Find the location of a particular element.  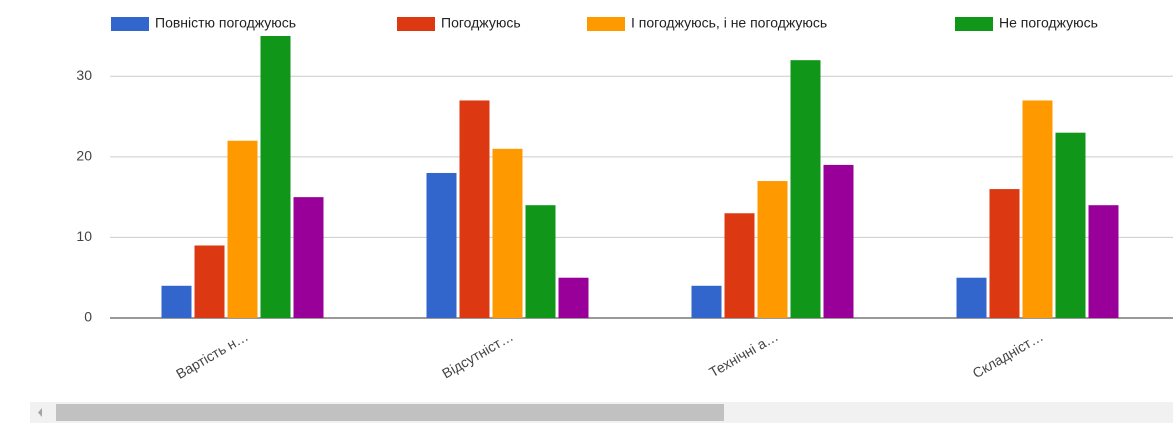

scrollbar-thumb is located at coordinates (390, 412).